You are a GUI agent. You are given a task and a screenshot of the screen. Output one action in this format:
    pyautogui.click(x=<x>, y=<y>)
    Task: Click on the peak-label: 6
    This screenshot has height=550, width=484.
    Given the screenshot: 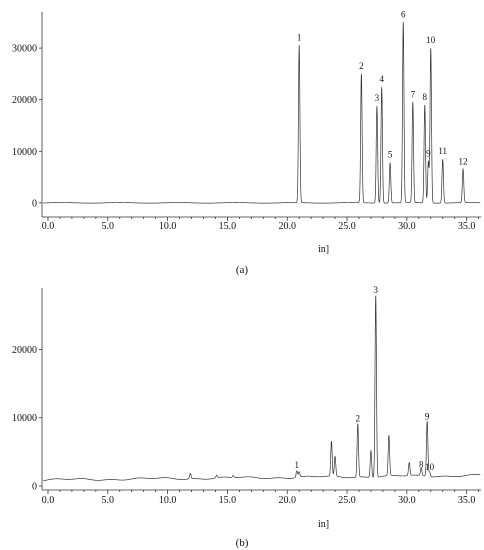 What is the action you would take?
    pyautogui.click(x=403, y=14)
    